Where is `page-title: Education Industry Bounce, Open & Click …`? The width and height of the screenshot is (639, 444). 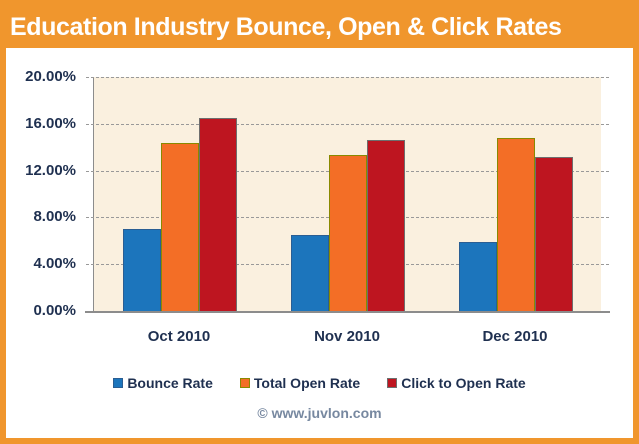 page-title: Education Industry Bounce, Open & Click … is located at coordinates (286, 27).